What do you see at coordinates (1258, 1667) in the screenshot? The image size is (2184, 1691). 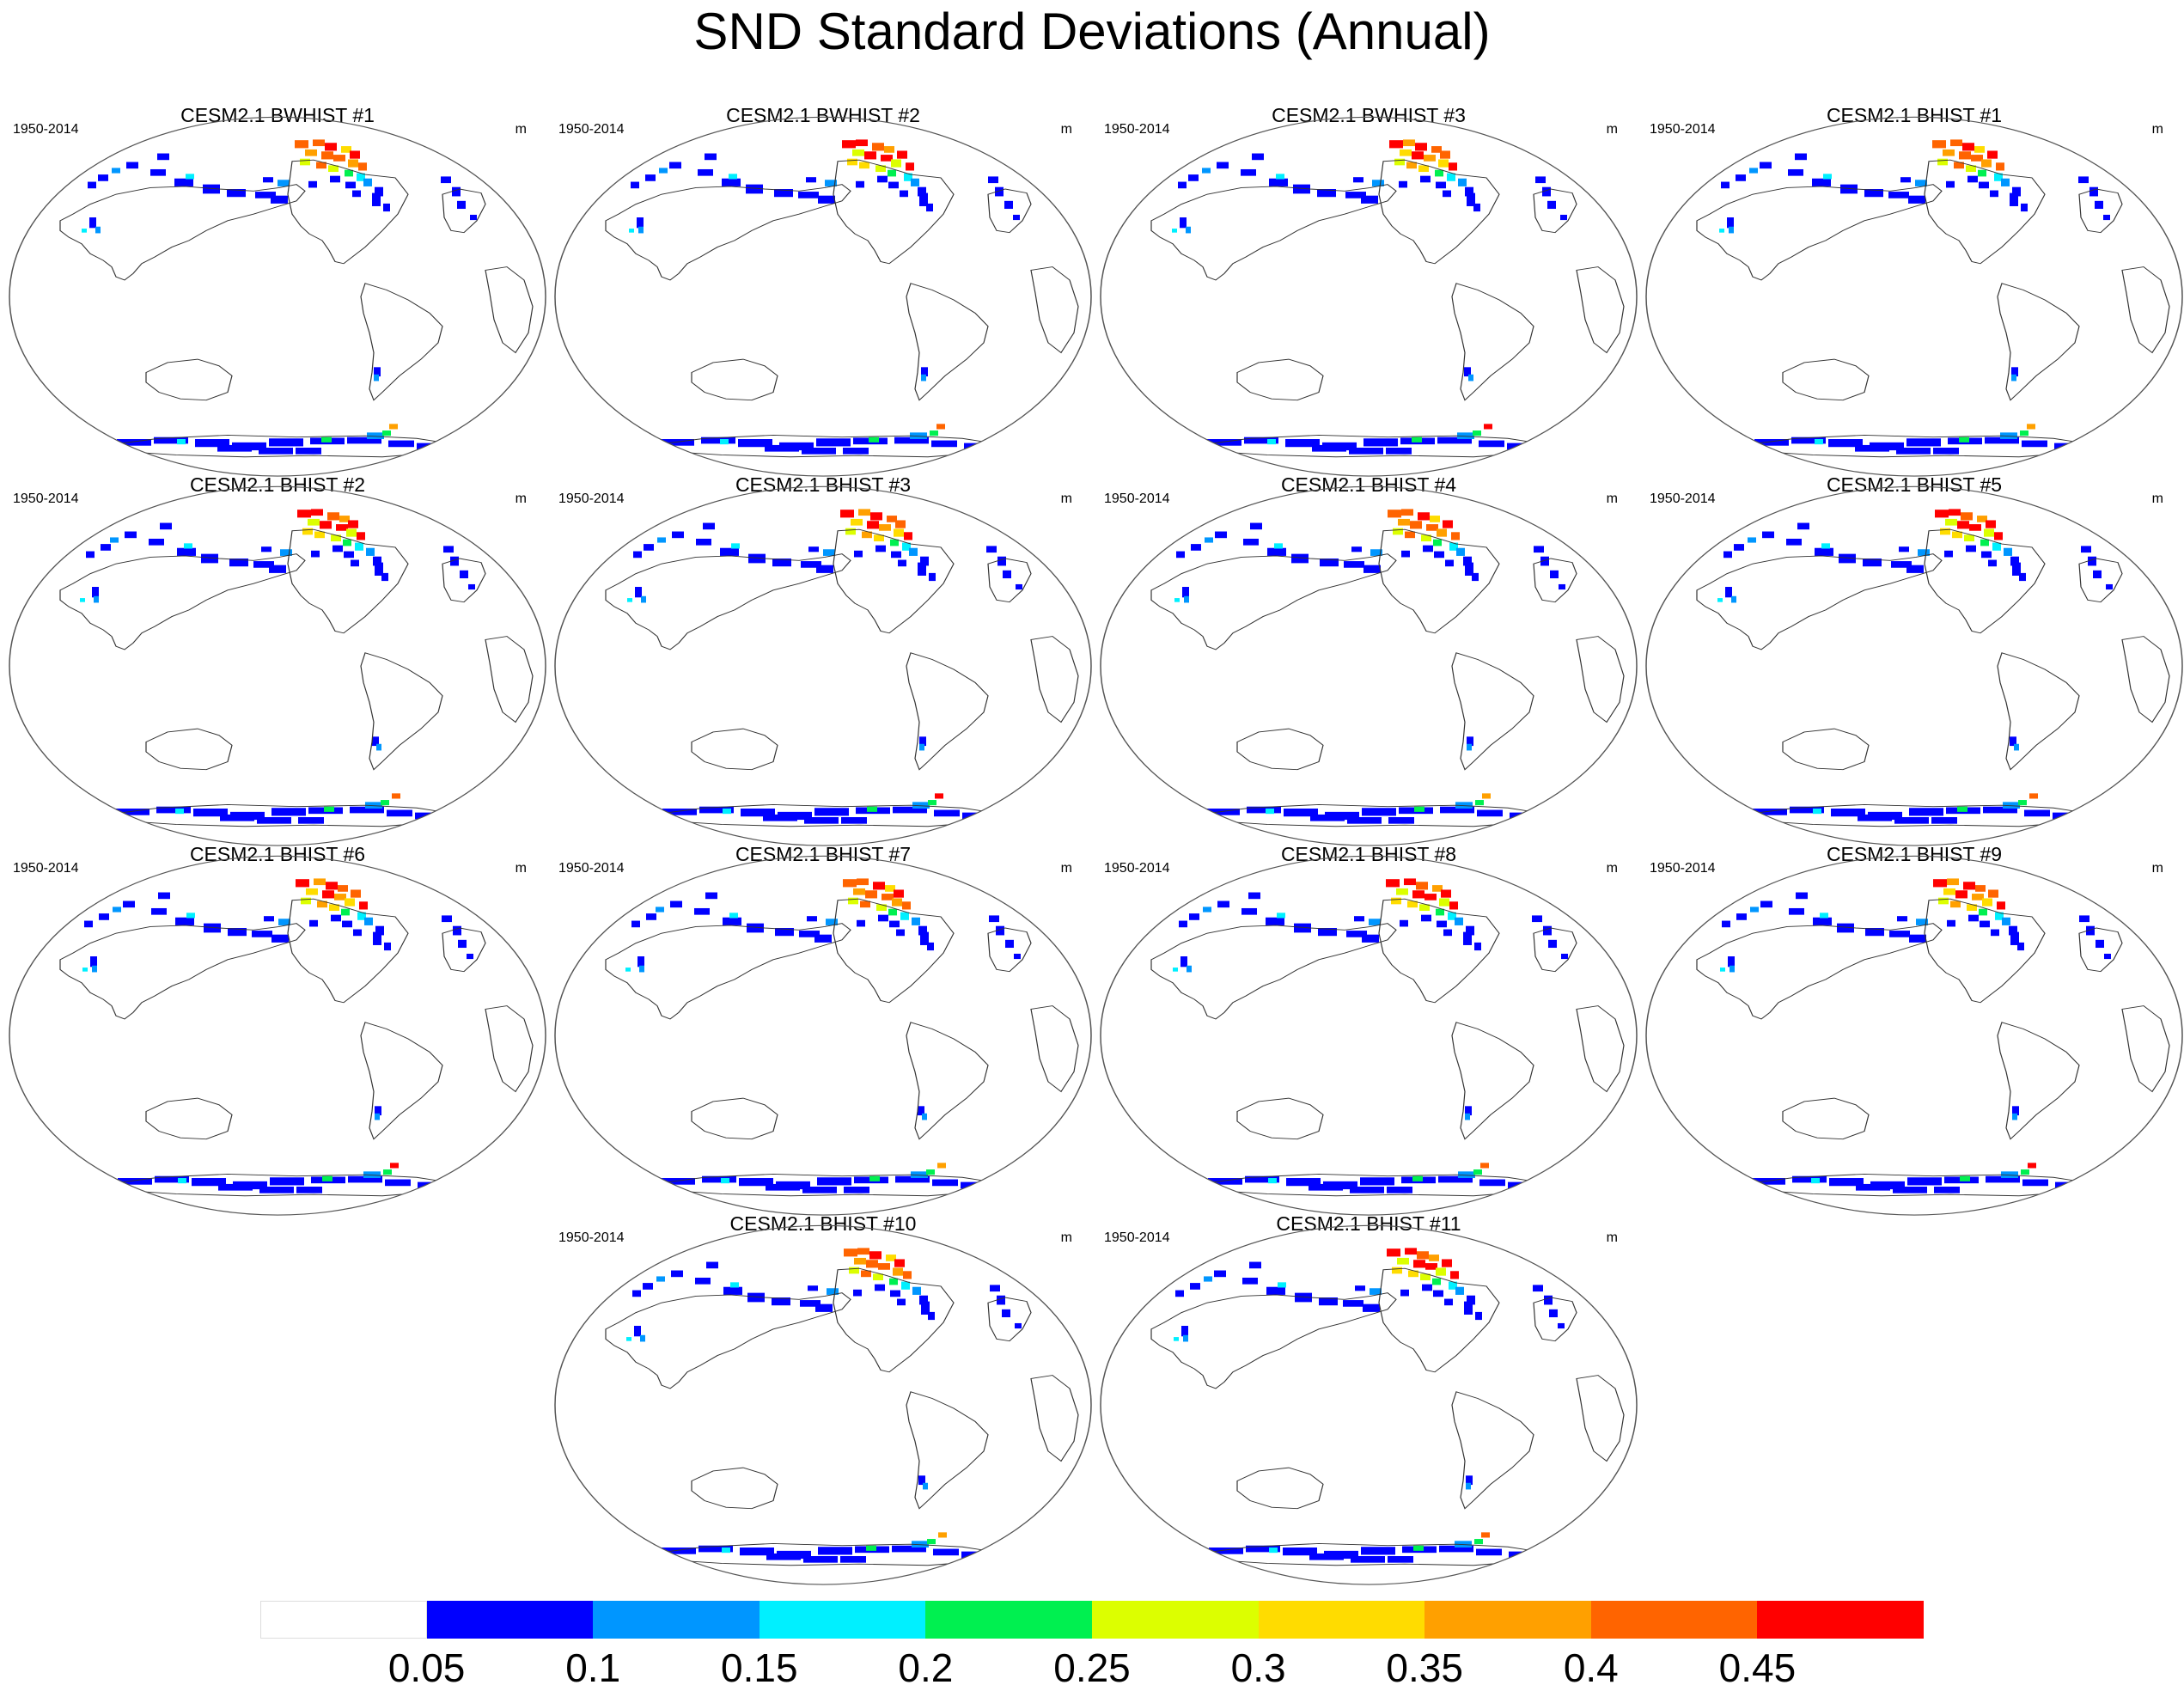 I see `colorbar-tick-label: 0.3` at bounding box center [1258, 1667].